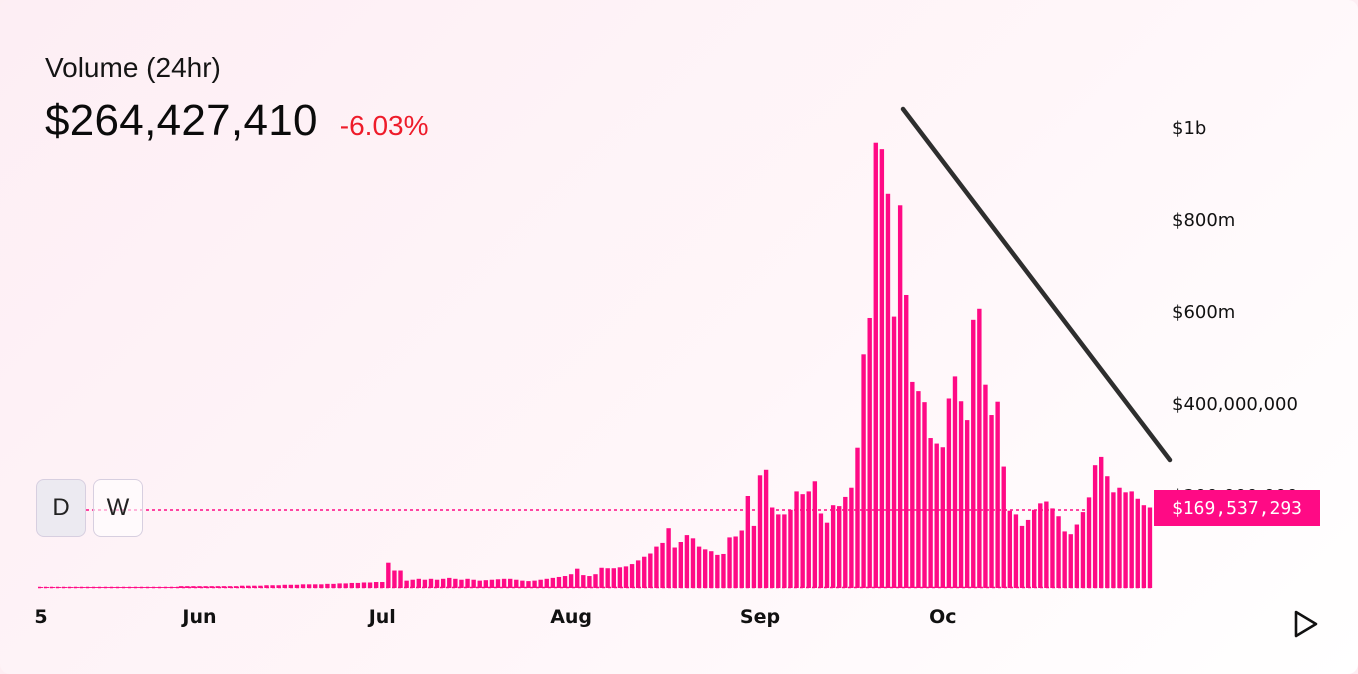 This screenshot has width=1358, height=674. Describe the element at coordinates (118, 508) in the screenshot. I see `interval-week-button: W` at that location.